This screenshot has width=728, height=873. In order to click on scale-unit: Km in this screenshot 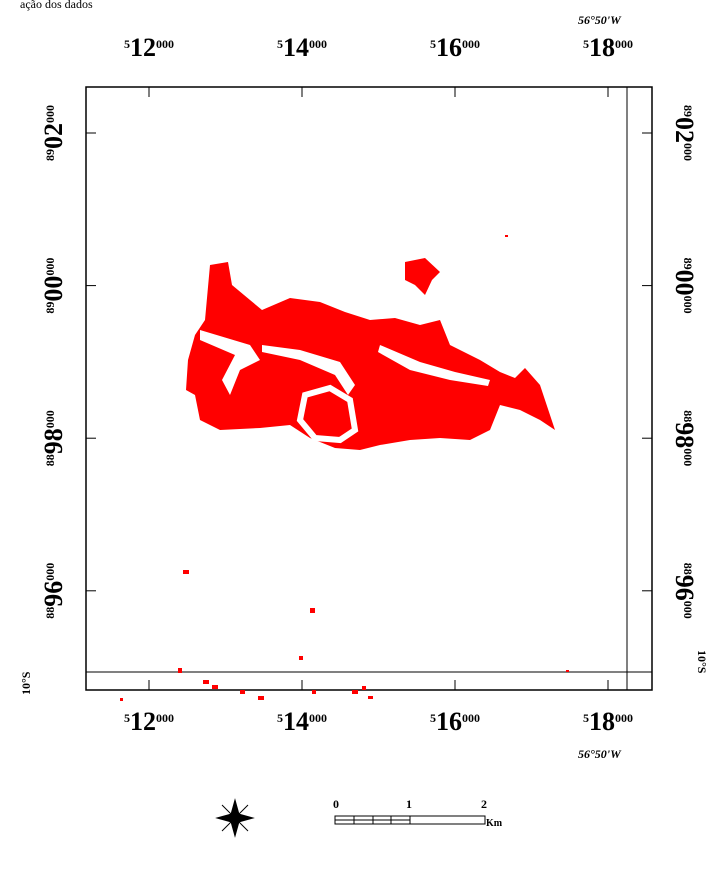, I will do `click(494, 823)`.